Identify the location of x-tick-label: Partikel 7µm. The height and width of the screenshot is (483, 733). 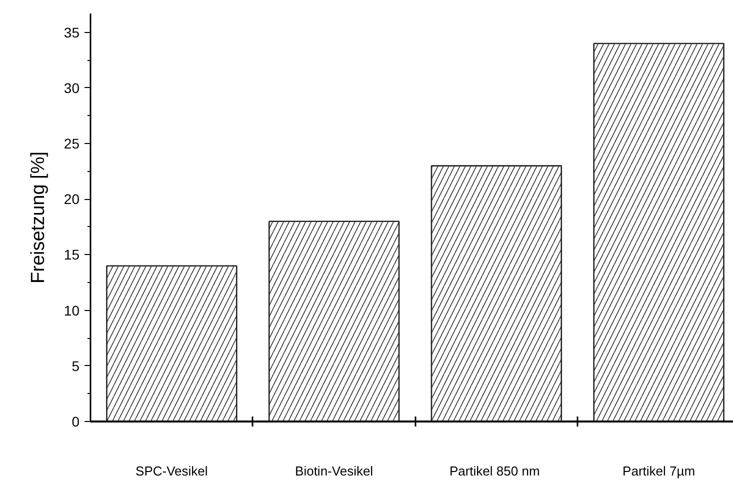
(659, 471).